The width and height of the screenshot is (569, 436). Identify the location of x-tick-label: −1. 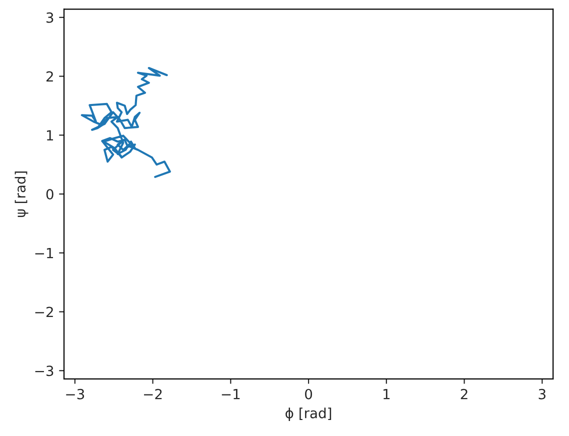
(231, 394).